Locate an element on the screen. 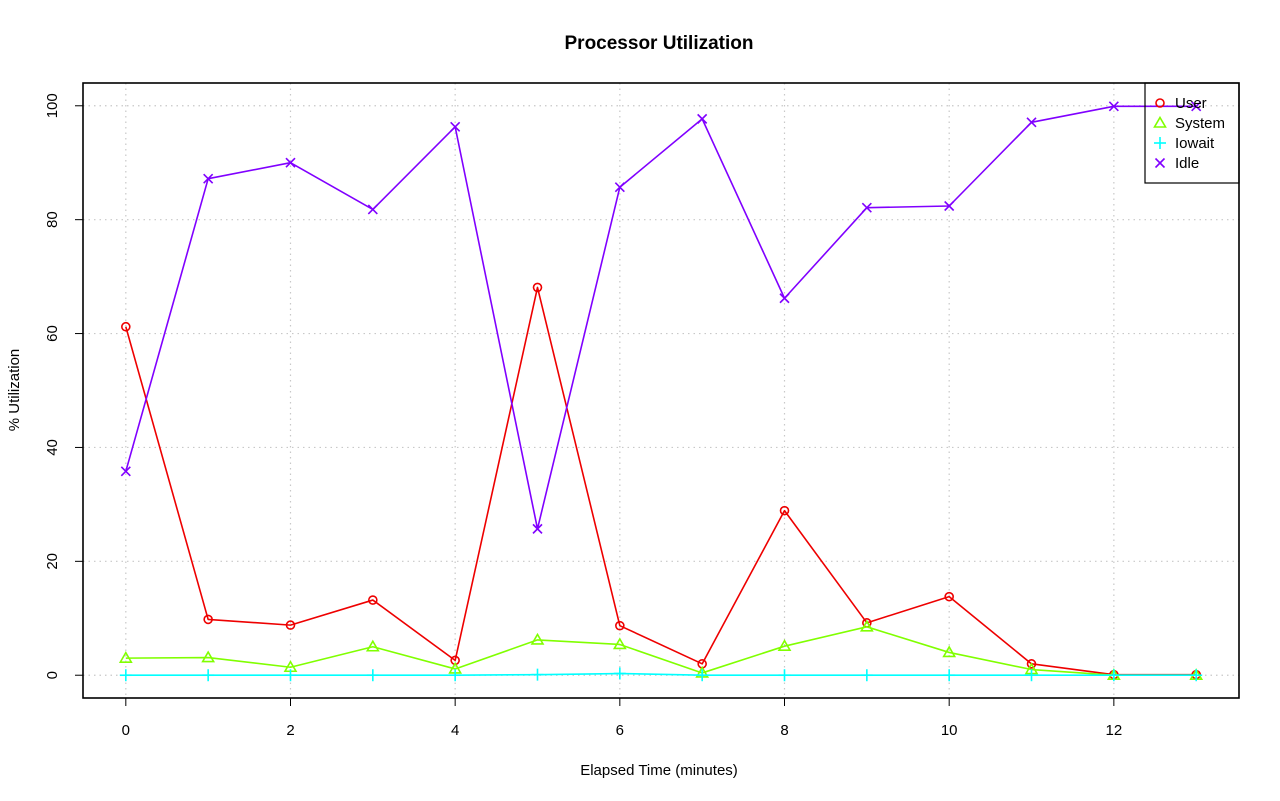 This screenshot has width=1280, height=801. x-axis-label: Elapsed Time (minutes) is located at coordinates (659, 770).